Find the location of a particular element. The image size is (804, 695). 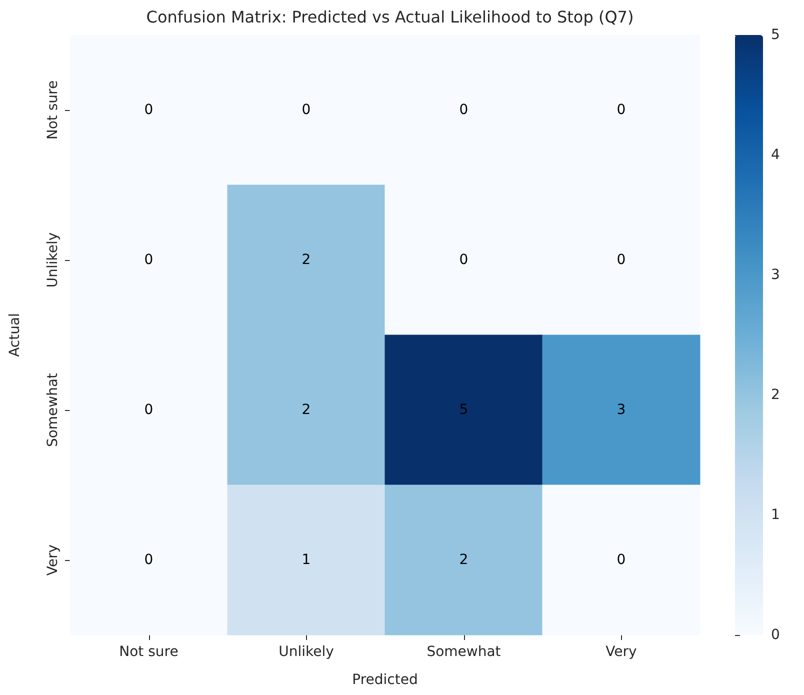

x-tick-label: Somewhat is located at coordinates (464, 652).